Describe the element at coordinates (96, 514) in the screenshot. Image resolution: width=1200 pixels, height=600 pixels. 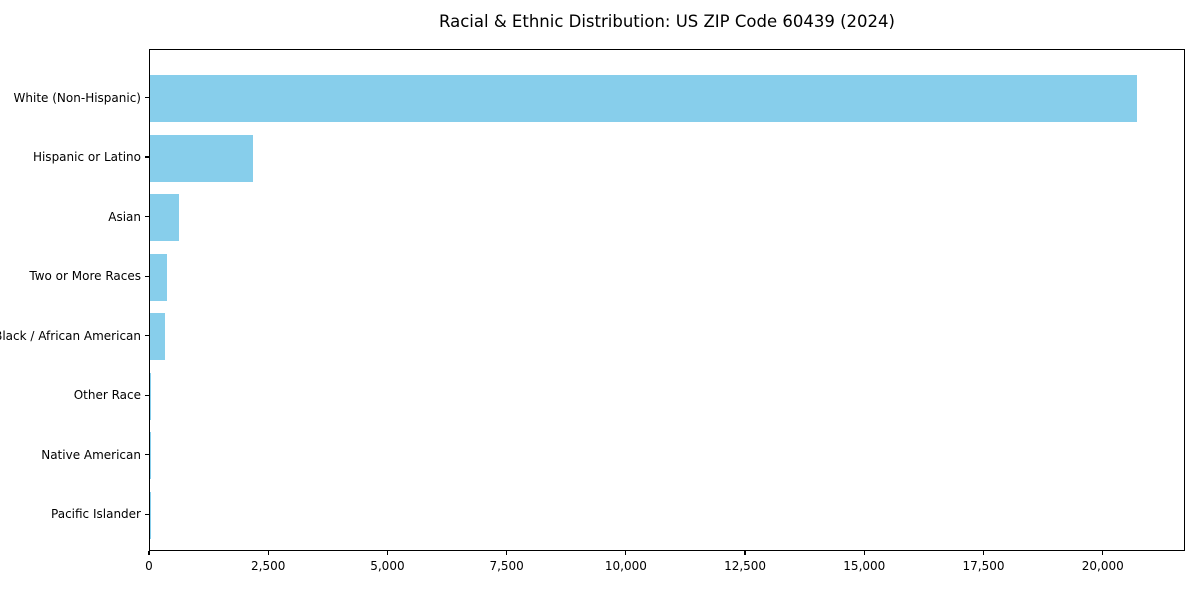
I see `y-tick-label: Pacific Islander` at that location.